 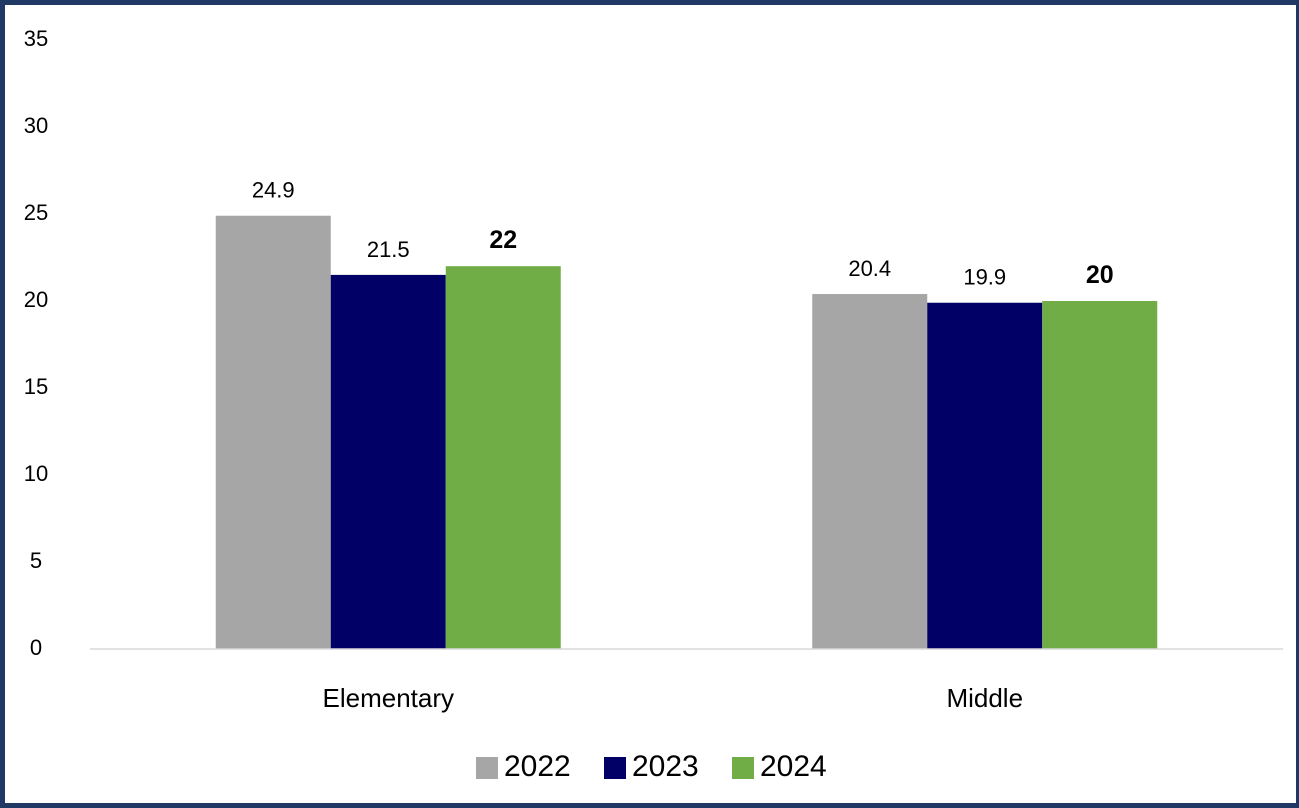 I want to click on legend: 2022 2023 2024, so click(x=651, y=766).